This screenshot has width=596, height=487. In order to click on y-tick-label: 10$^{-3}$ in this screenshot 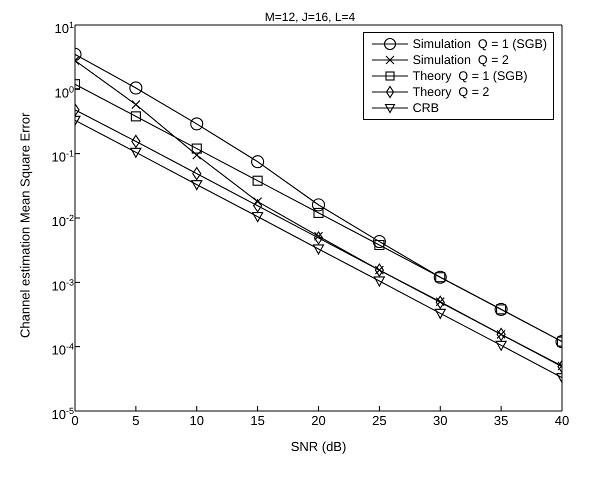, I will do `click(63, 285)`.